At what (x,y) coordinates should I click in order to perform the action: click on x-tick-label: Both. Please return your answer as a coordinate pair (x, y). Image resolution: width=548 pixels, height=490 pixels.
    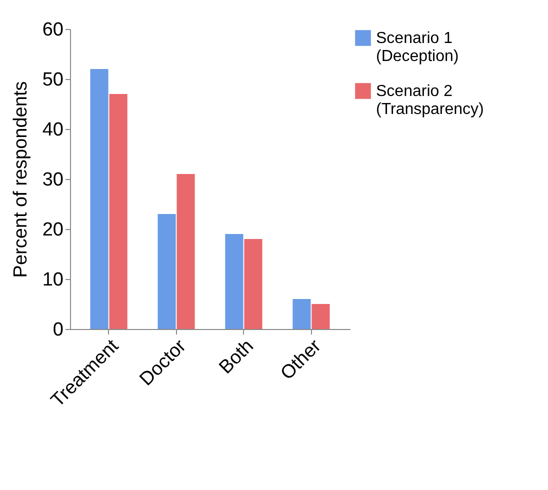
    Looking at the image, I should click on (236, 357).